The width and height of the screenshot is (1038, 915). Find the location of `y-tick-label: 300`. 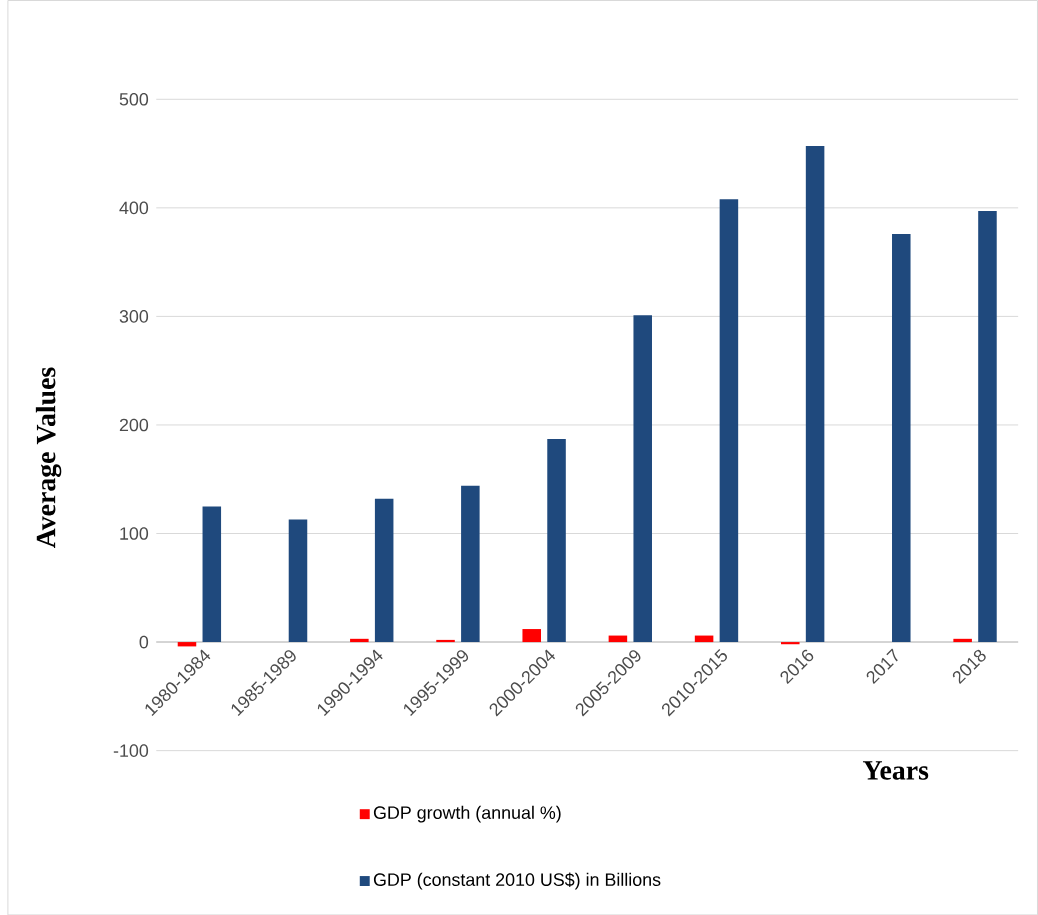

y-tick-label: 300 is located at coordinates (134, 316).